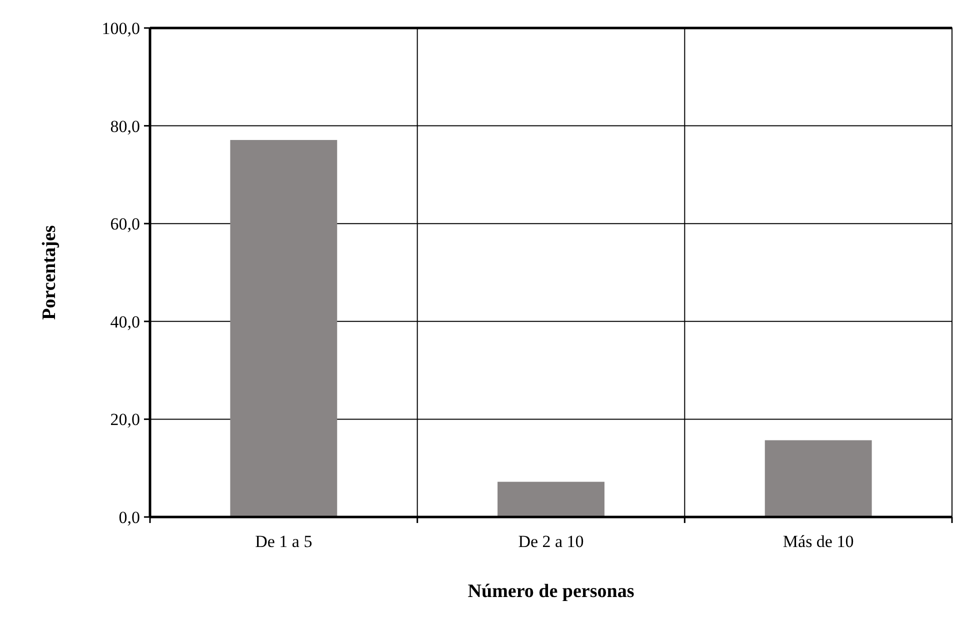 This screenshot has height=627, width=959. I want to click on y-tick-label: 20,0, so click(125, 420).